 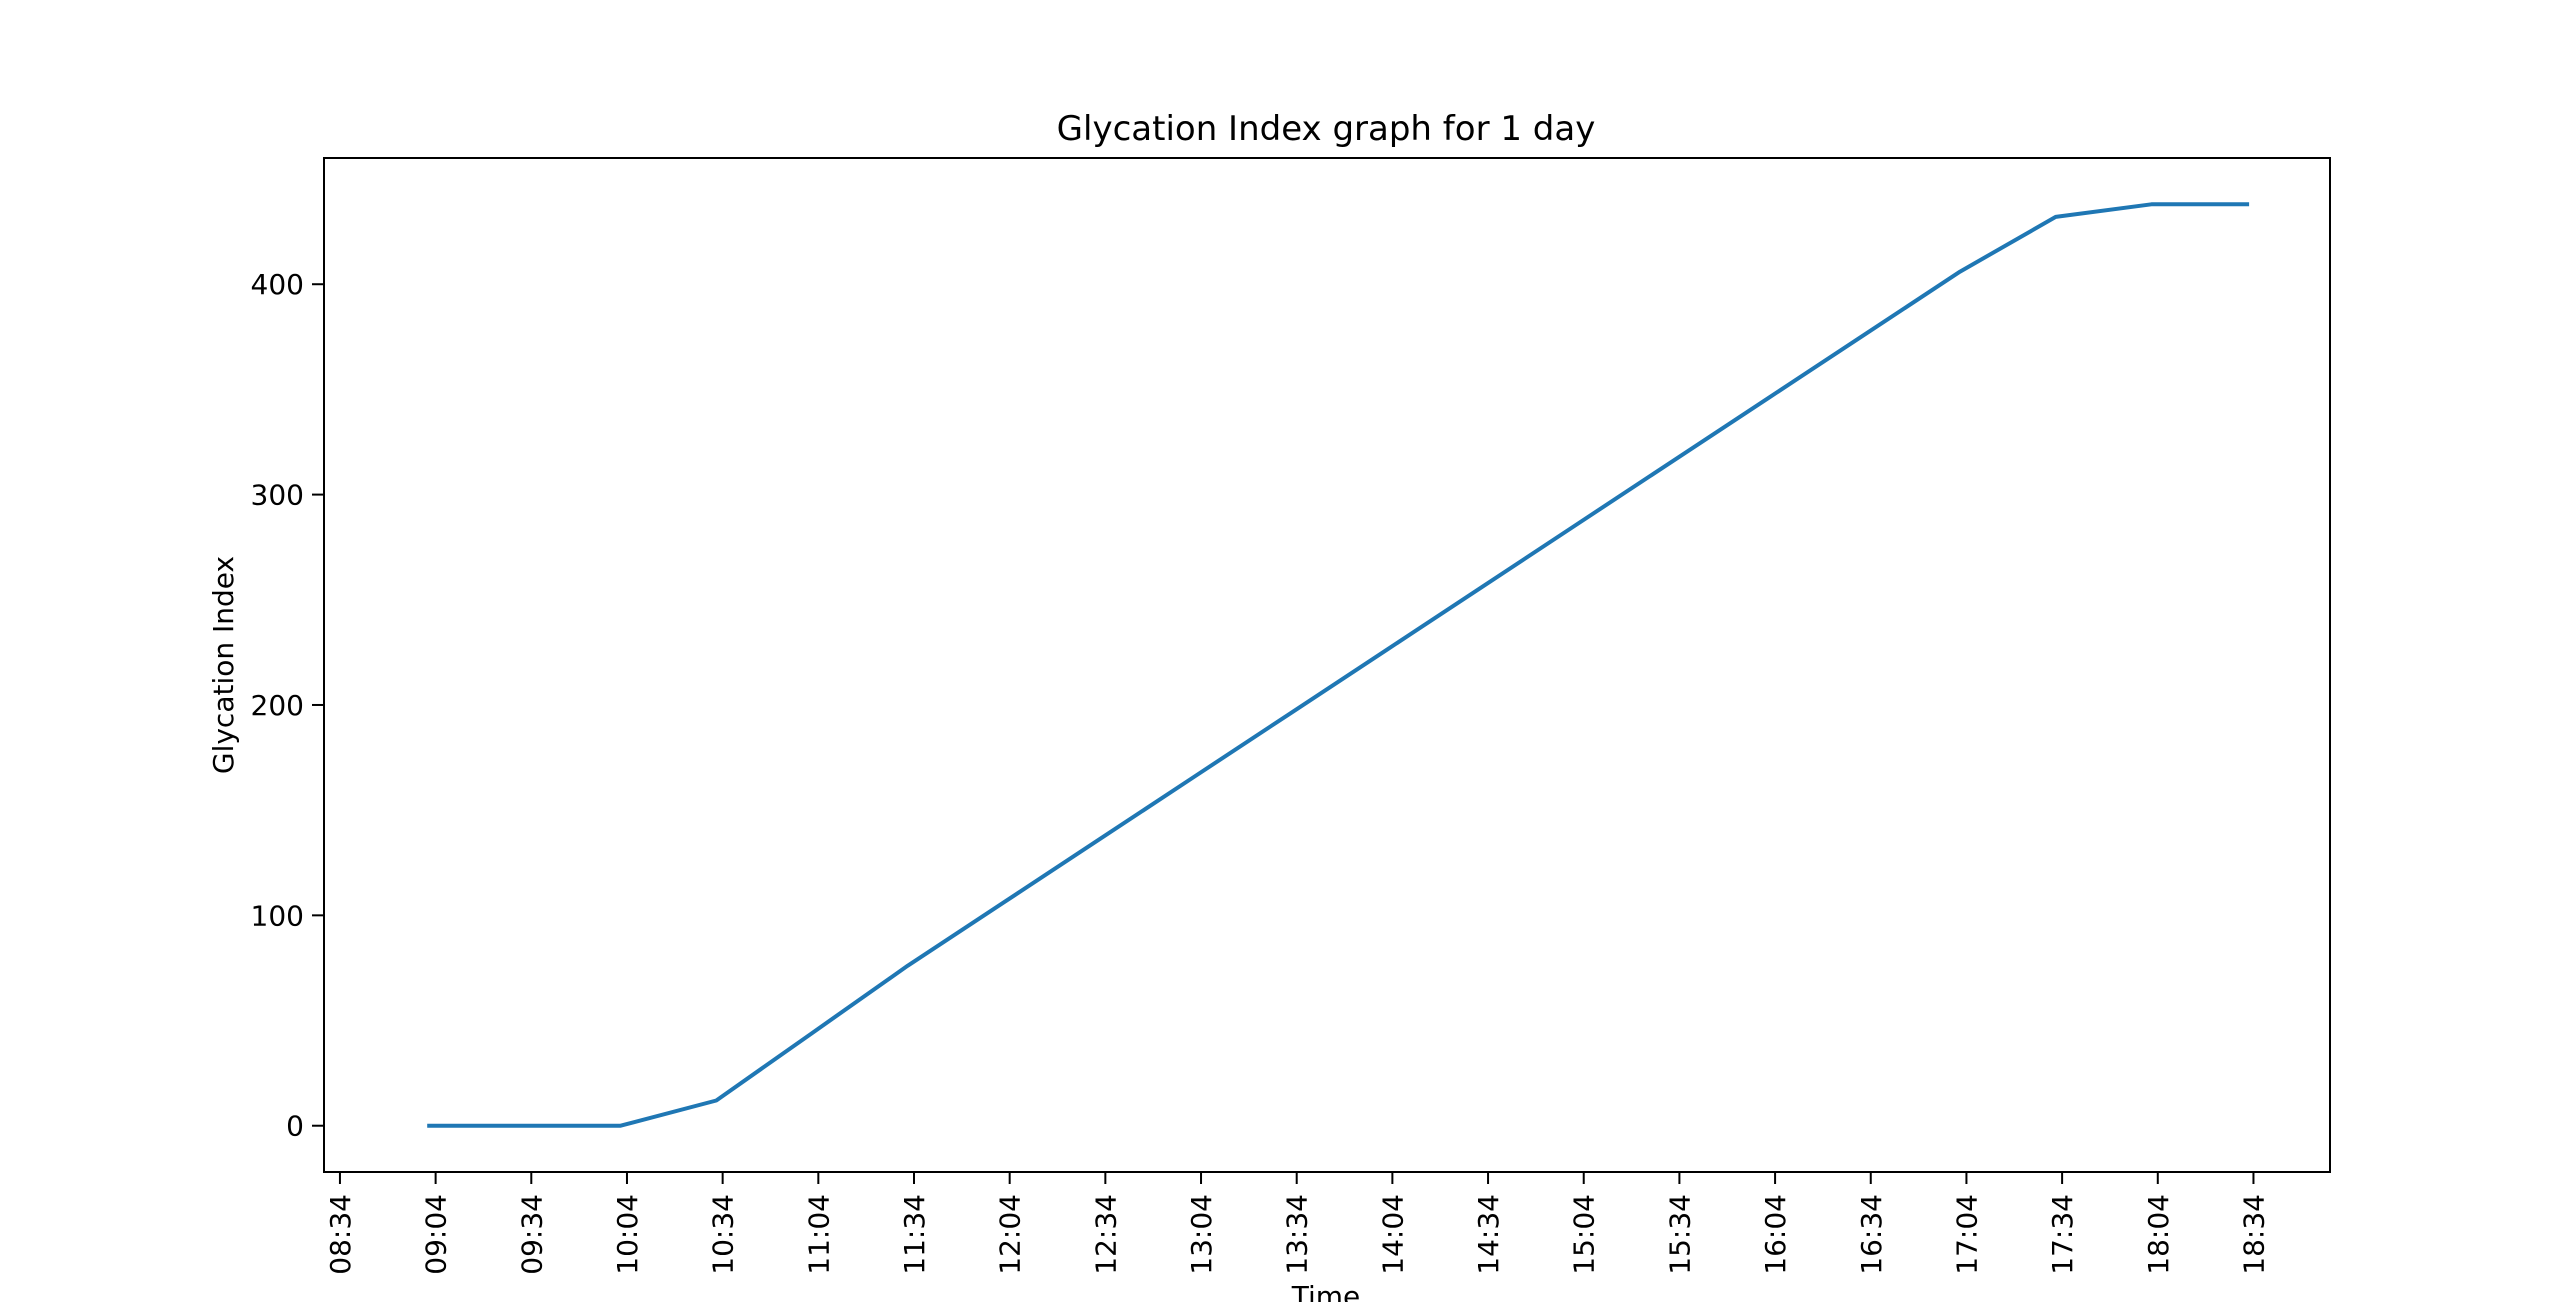 I want to click on x-tick-label: 10:34, so click(x=723, y=1234).